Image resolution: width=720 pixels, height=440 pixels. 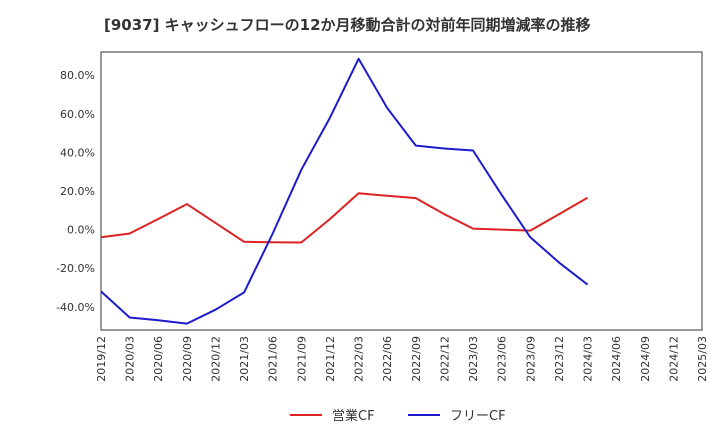 I want to click on y-tick-label: 80.0%, so click(x=77, y=75).